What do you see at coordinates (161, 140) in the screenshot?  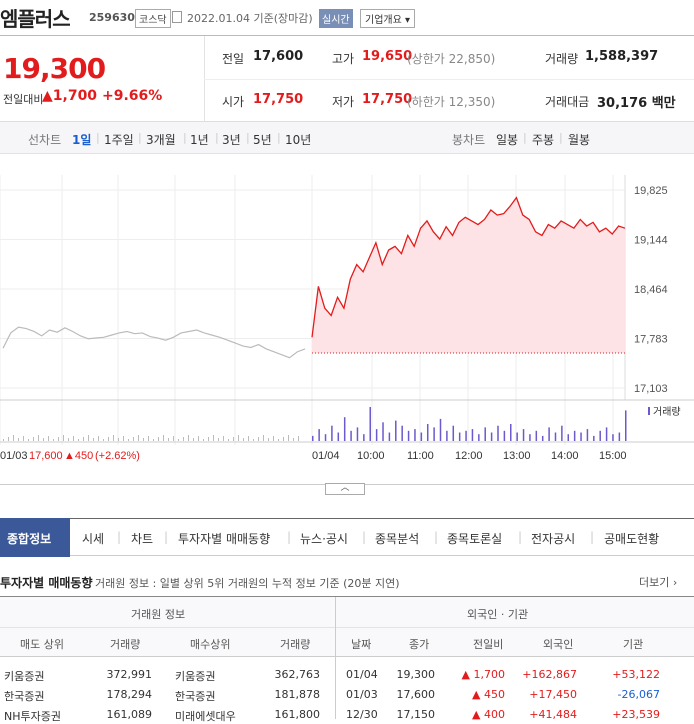 I see `period-tab-3m: 3개월` at bounding box center [161, 140].